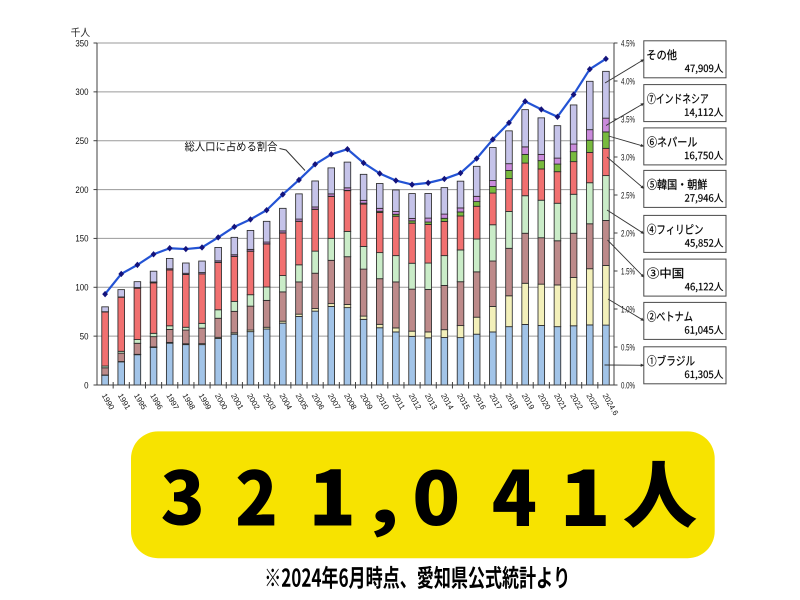  I want to click on svg-text: 2019, so click(528, 401).